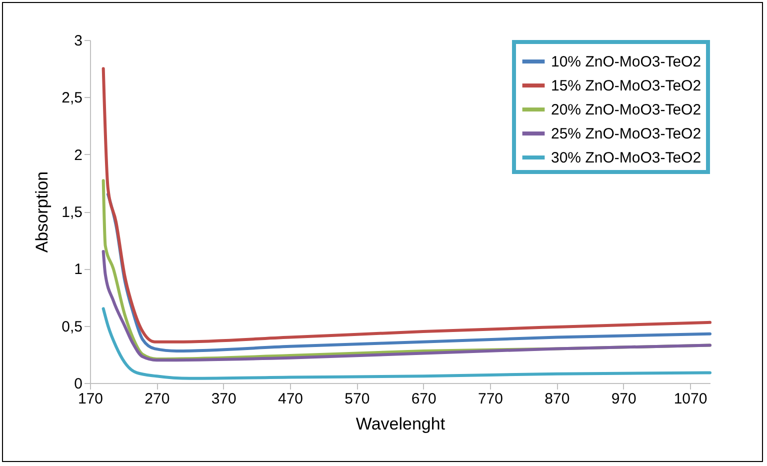 This screenshot has width=767, height=466. What do you see at coordinates (423, 399) in the screenshot?
I see `x-tick-label: 670` at bounding box center [423, 399].